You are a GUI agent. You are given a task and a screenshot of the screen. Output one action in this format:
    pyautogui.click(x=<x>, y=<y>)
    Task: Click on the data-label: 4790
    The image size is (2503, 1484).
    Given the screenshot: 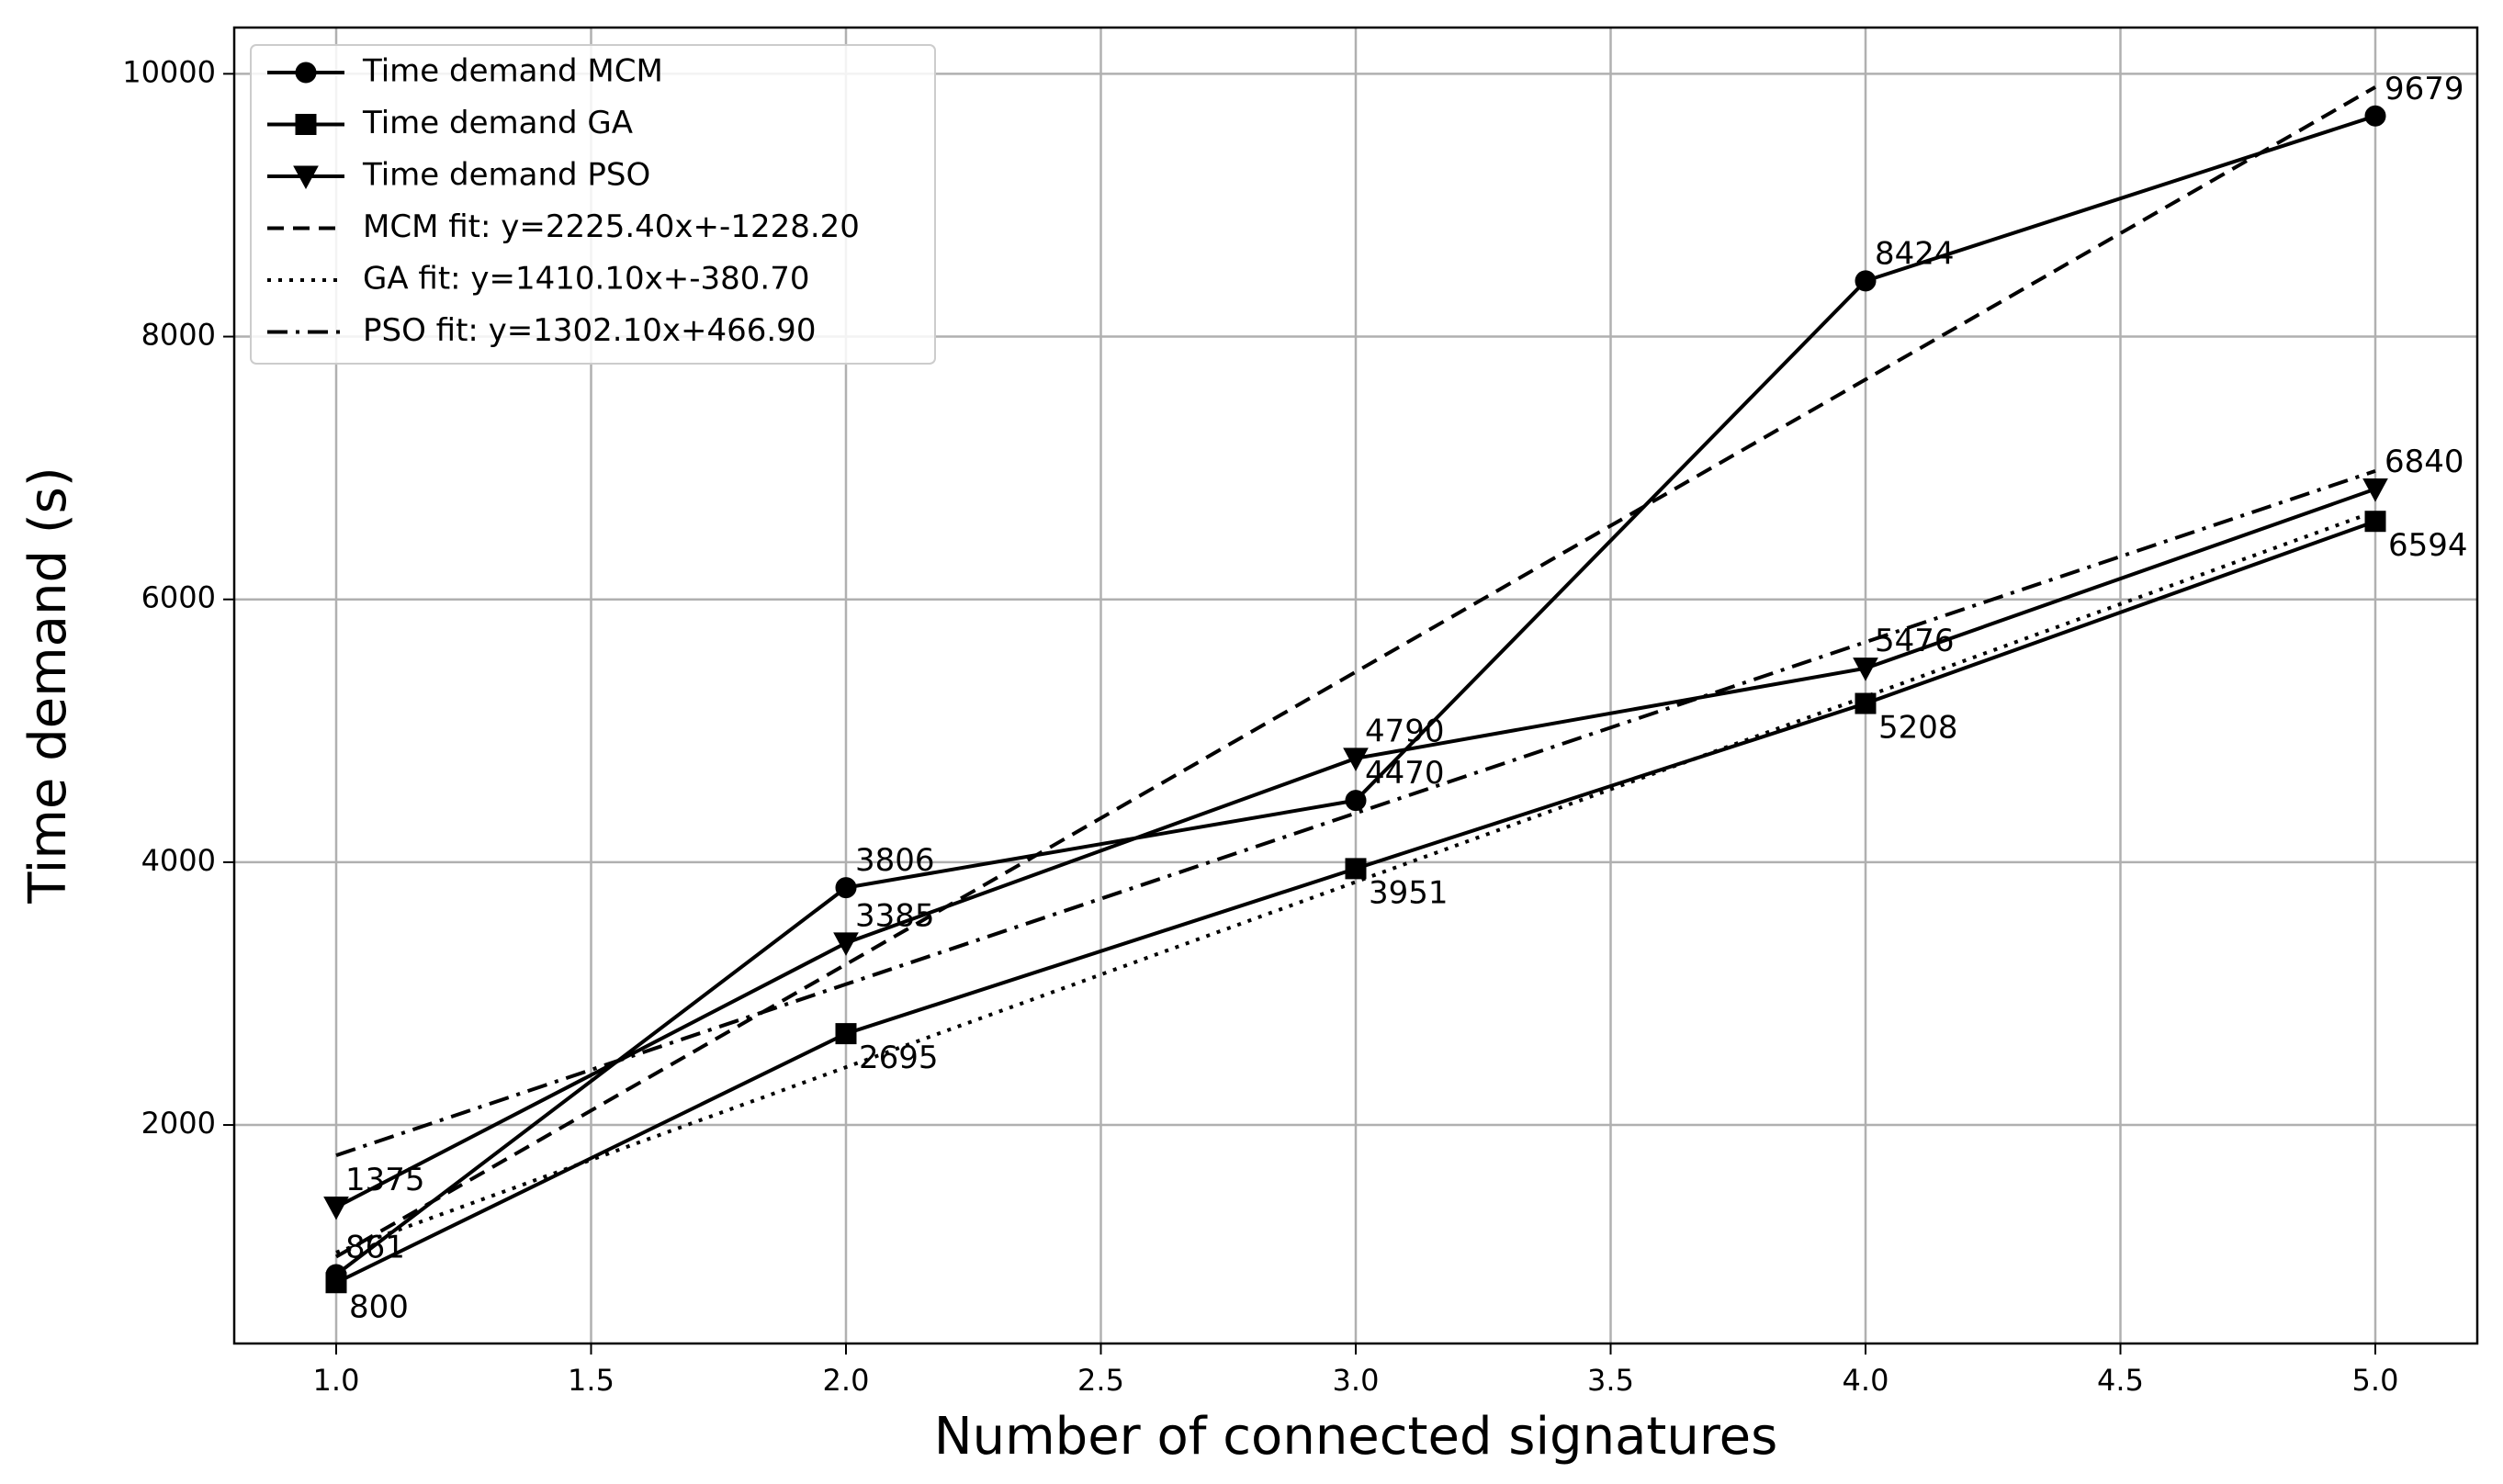 What is the action you would take?
    pyautogui.click(x=1405, y=731)
    